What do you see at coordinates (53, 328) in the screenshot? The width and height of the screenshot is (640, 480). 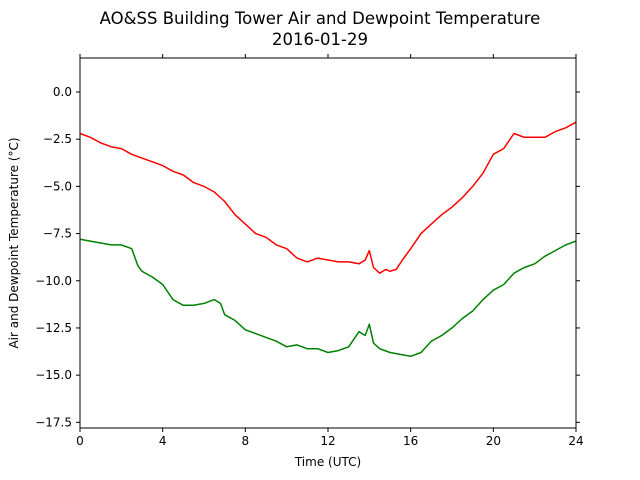 I see `y-tick-label-5: −12.5` at bounding box center [53, 328].